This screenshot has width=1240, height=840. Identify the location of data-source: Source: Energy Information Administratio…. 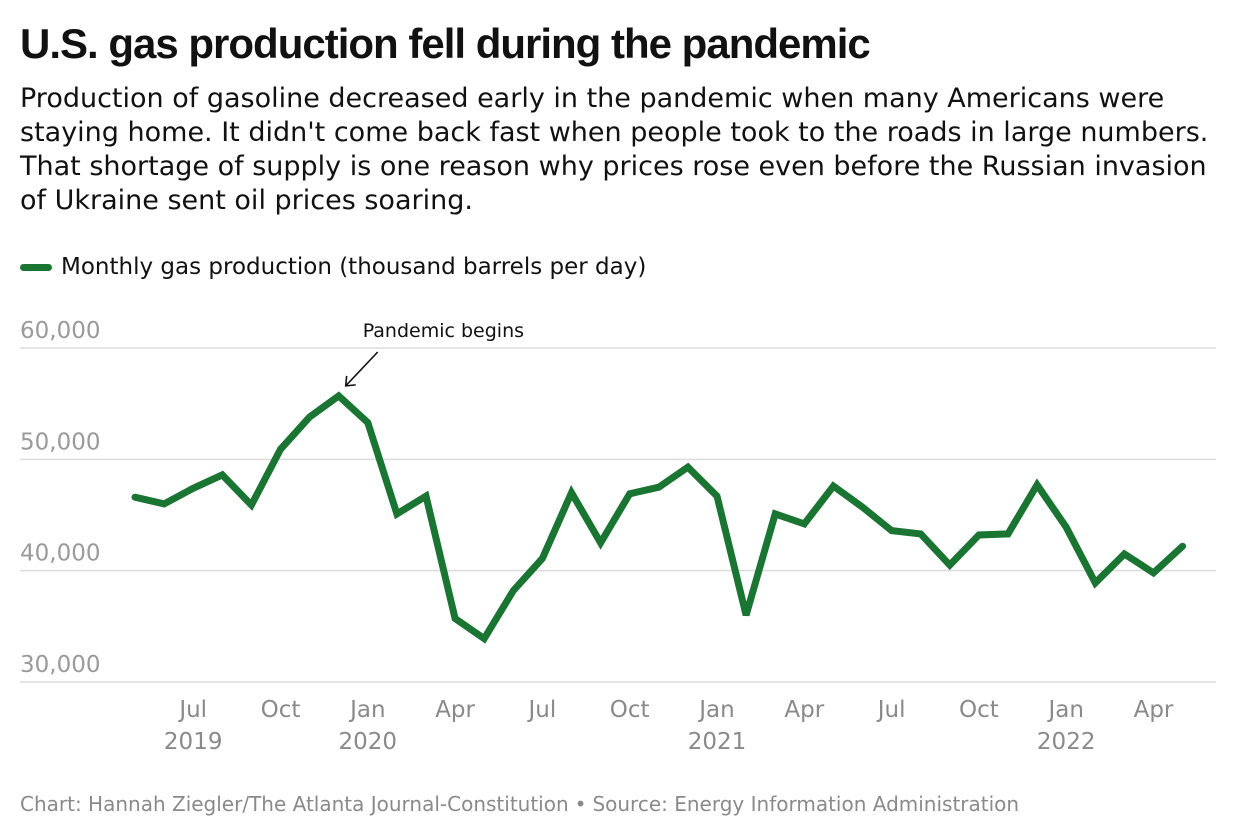
(806, 804).